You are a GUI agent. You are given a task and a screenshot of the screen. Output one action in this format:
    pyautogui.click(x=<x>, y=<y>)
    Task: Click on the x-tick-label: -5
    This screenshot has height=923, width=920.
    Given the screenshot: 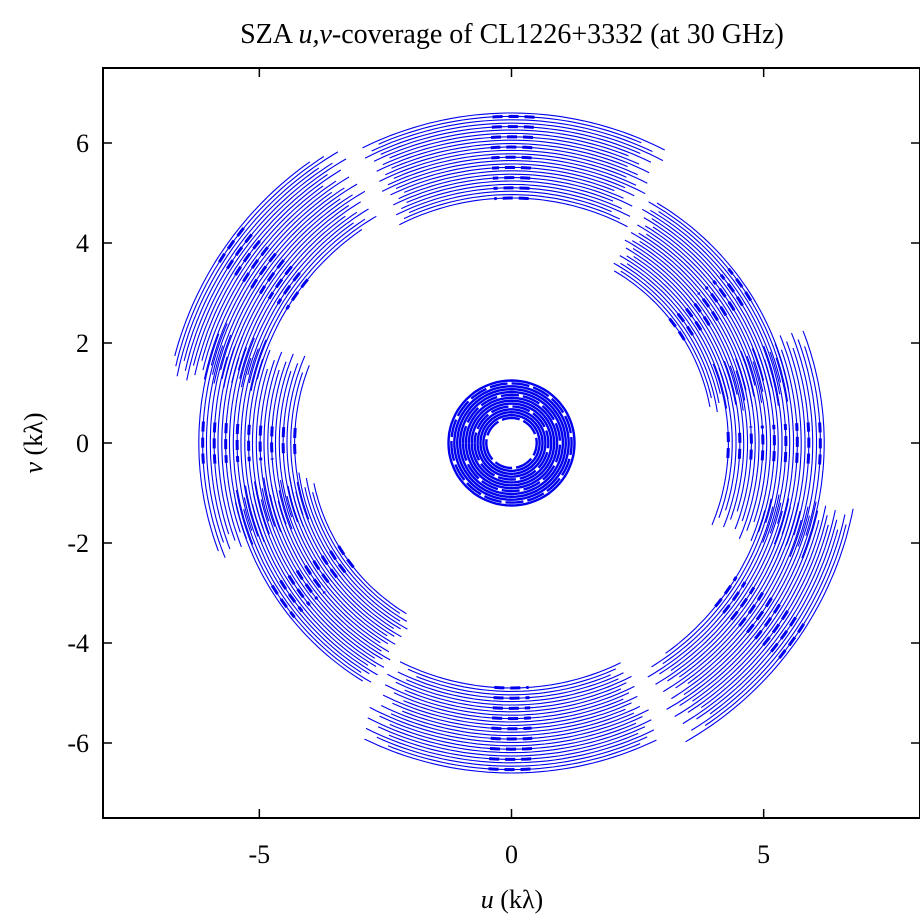 What is the action you would take?
    pyautogui.click(x=260, y=854)
    